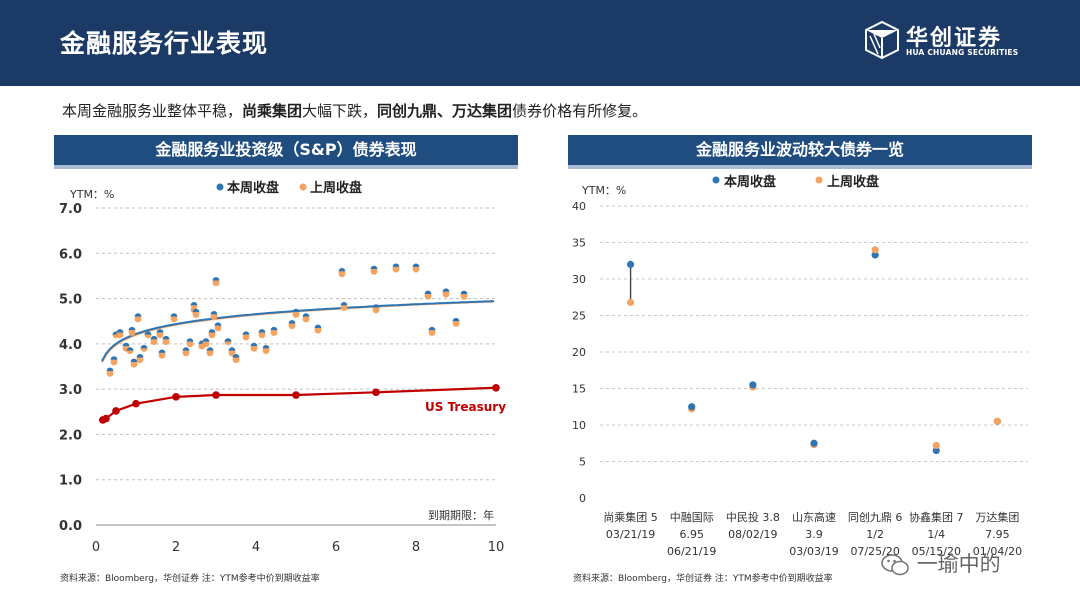 The height and width of the screenshot is (608, 1080). What do you see at coordinates (190, 579) in the screenshot?
I see `left-source-note: 资料来源：Bloomberg，华创证券 注：YTM参考中价到期收益率` at bounding box center [190, 579].